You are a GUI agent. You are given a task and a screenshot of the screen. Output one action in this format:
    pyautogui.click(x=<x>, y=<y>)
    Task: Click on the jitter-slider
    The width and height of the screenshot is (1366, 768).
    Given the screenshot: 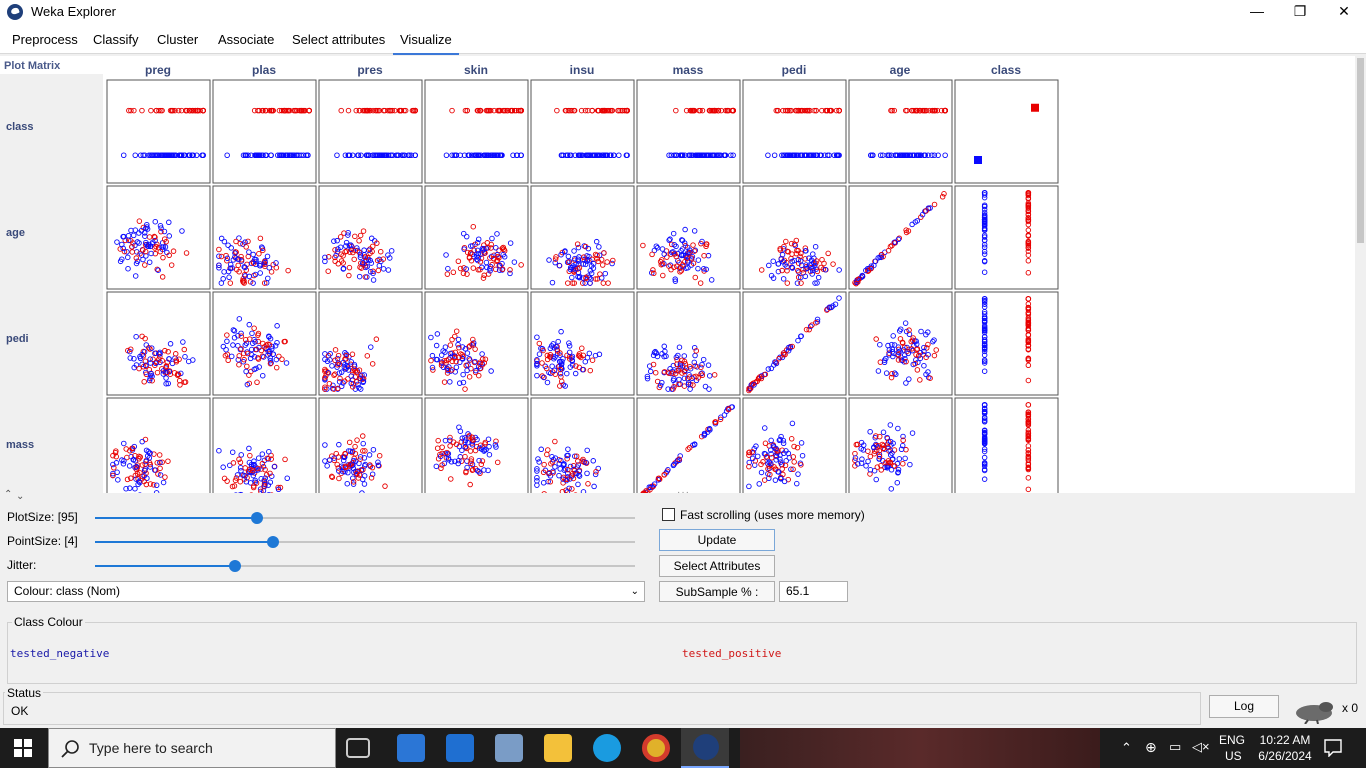 What is the action you would take?
    pyautogui.click(x=365, y=566)
    